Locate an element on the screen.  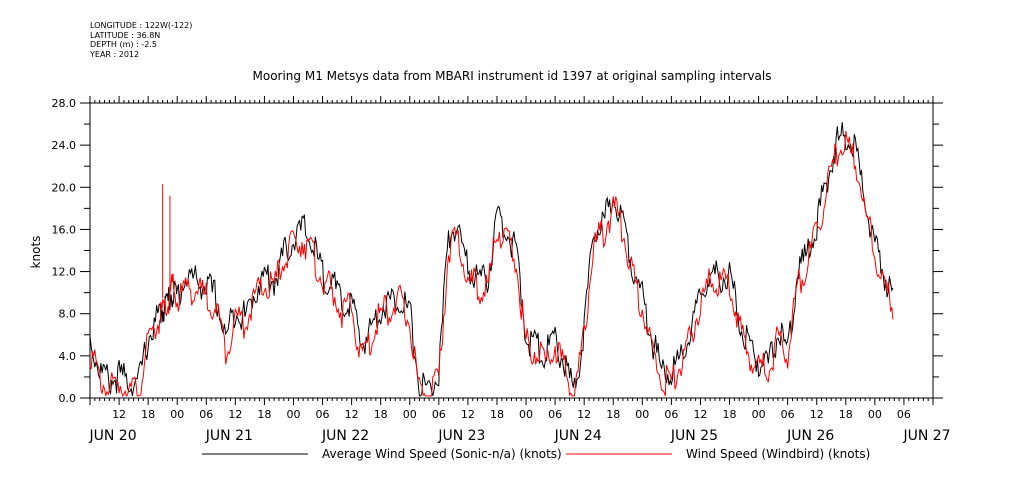
y-tick-label: 24.0 is located at coordinates (64, 145).